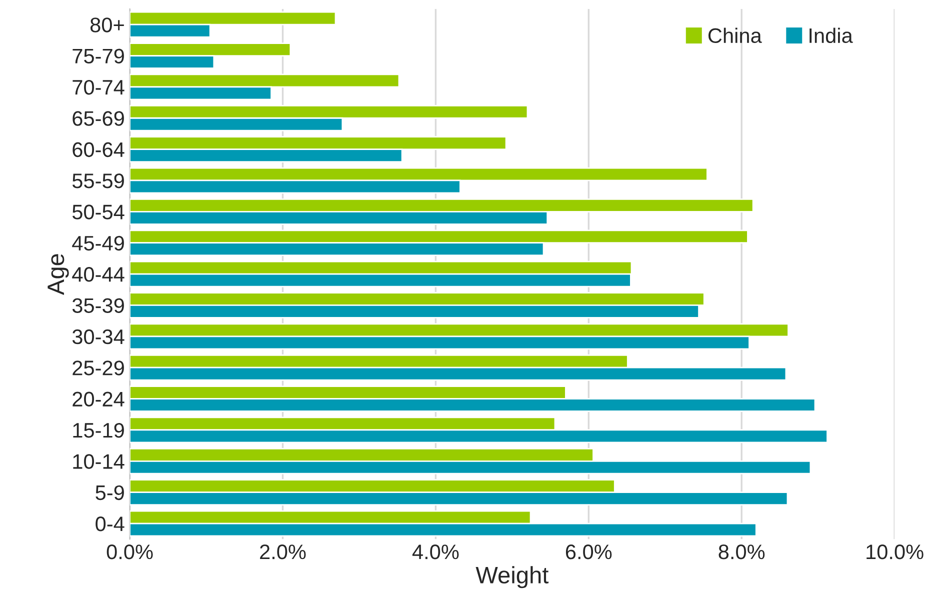  Describe the element at coordinates (98, 399) in the screenshot. I see `y-tick-label: 20-24` at that location.